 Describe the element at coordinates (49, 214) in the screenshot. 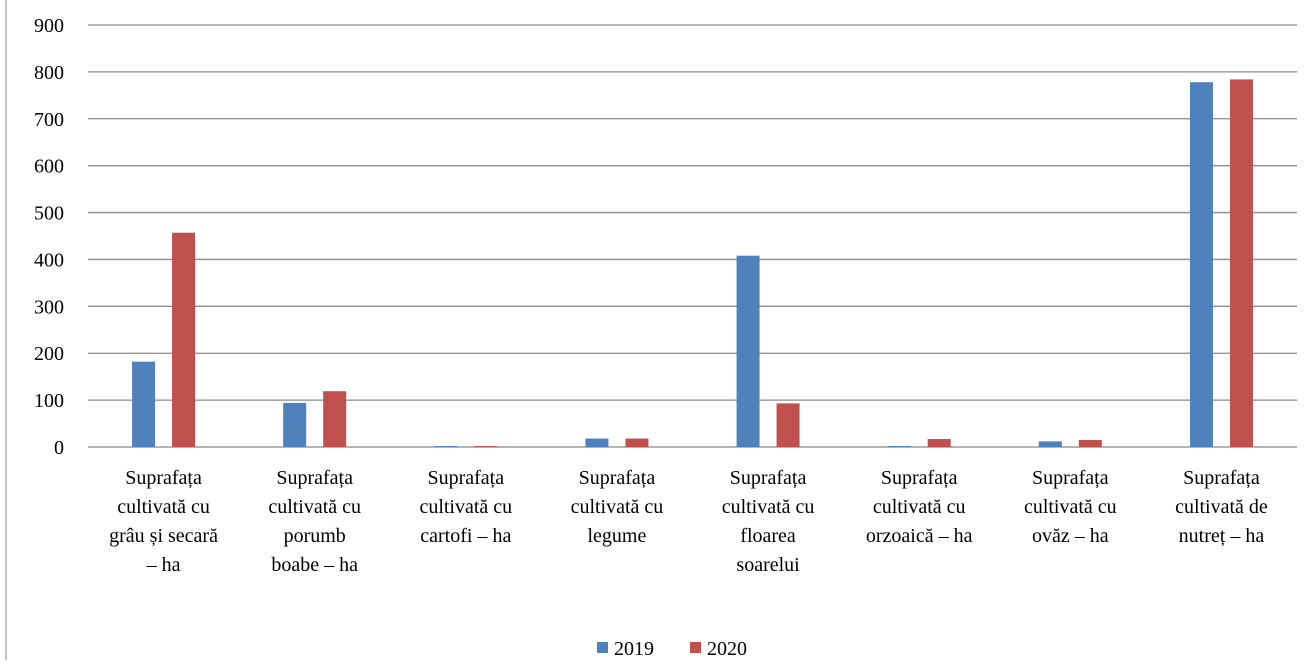

I see `y-tick-label: 500` at that location.